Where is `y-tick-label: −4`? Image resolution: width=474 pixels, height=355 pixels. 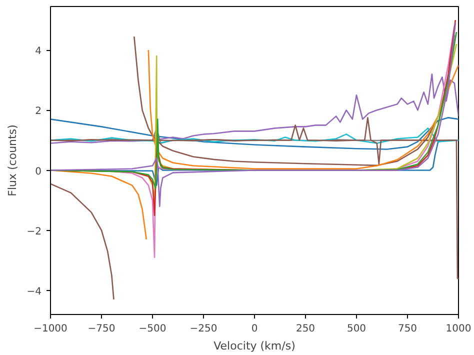
y-tick-label: −4 is located at coordinates (34, 292).